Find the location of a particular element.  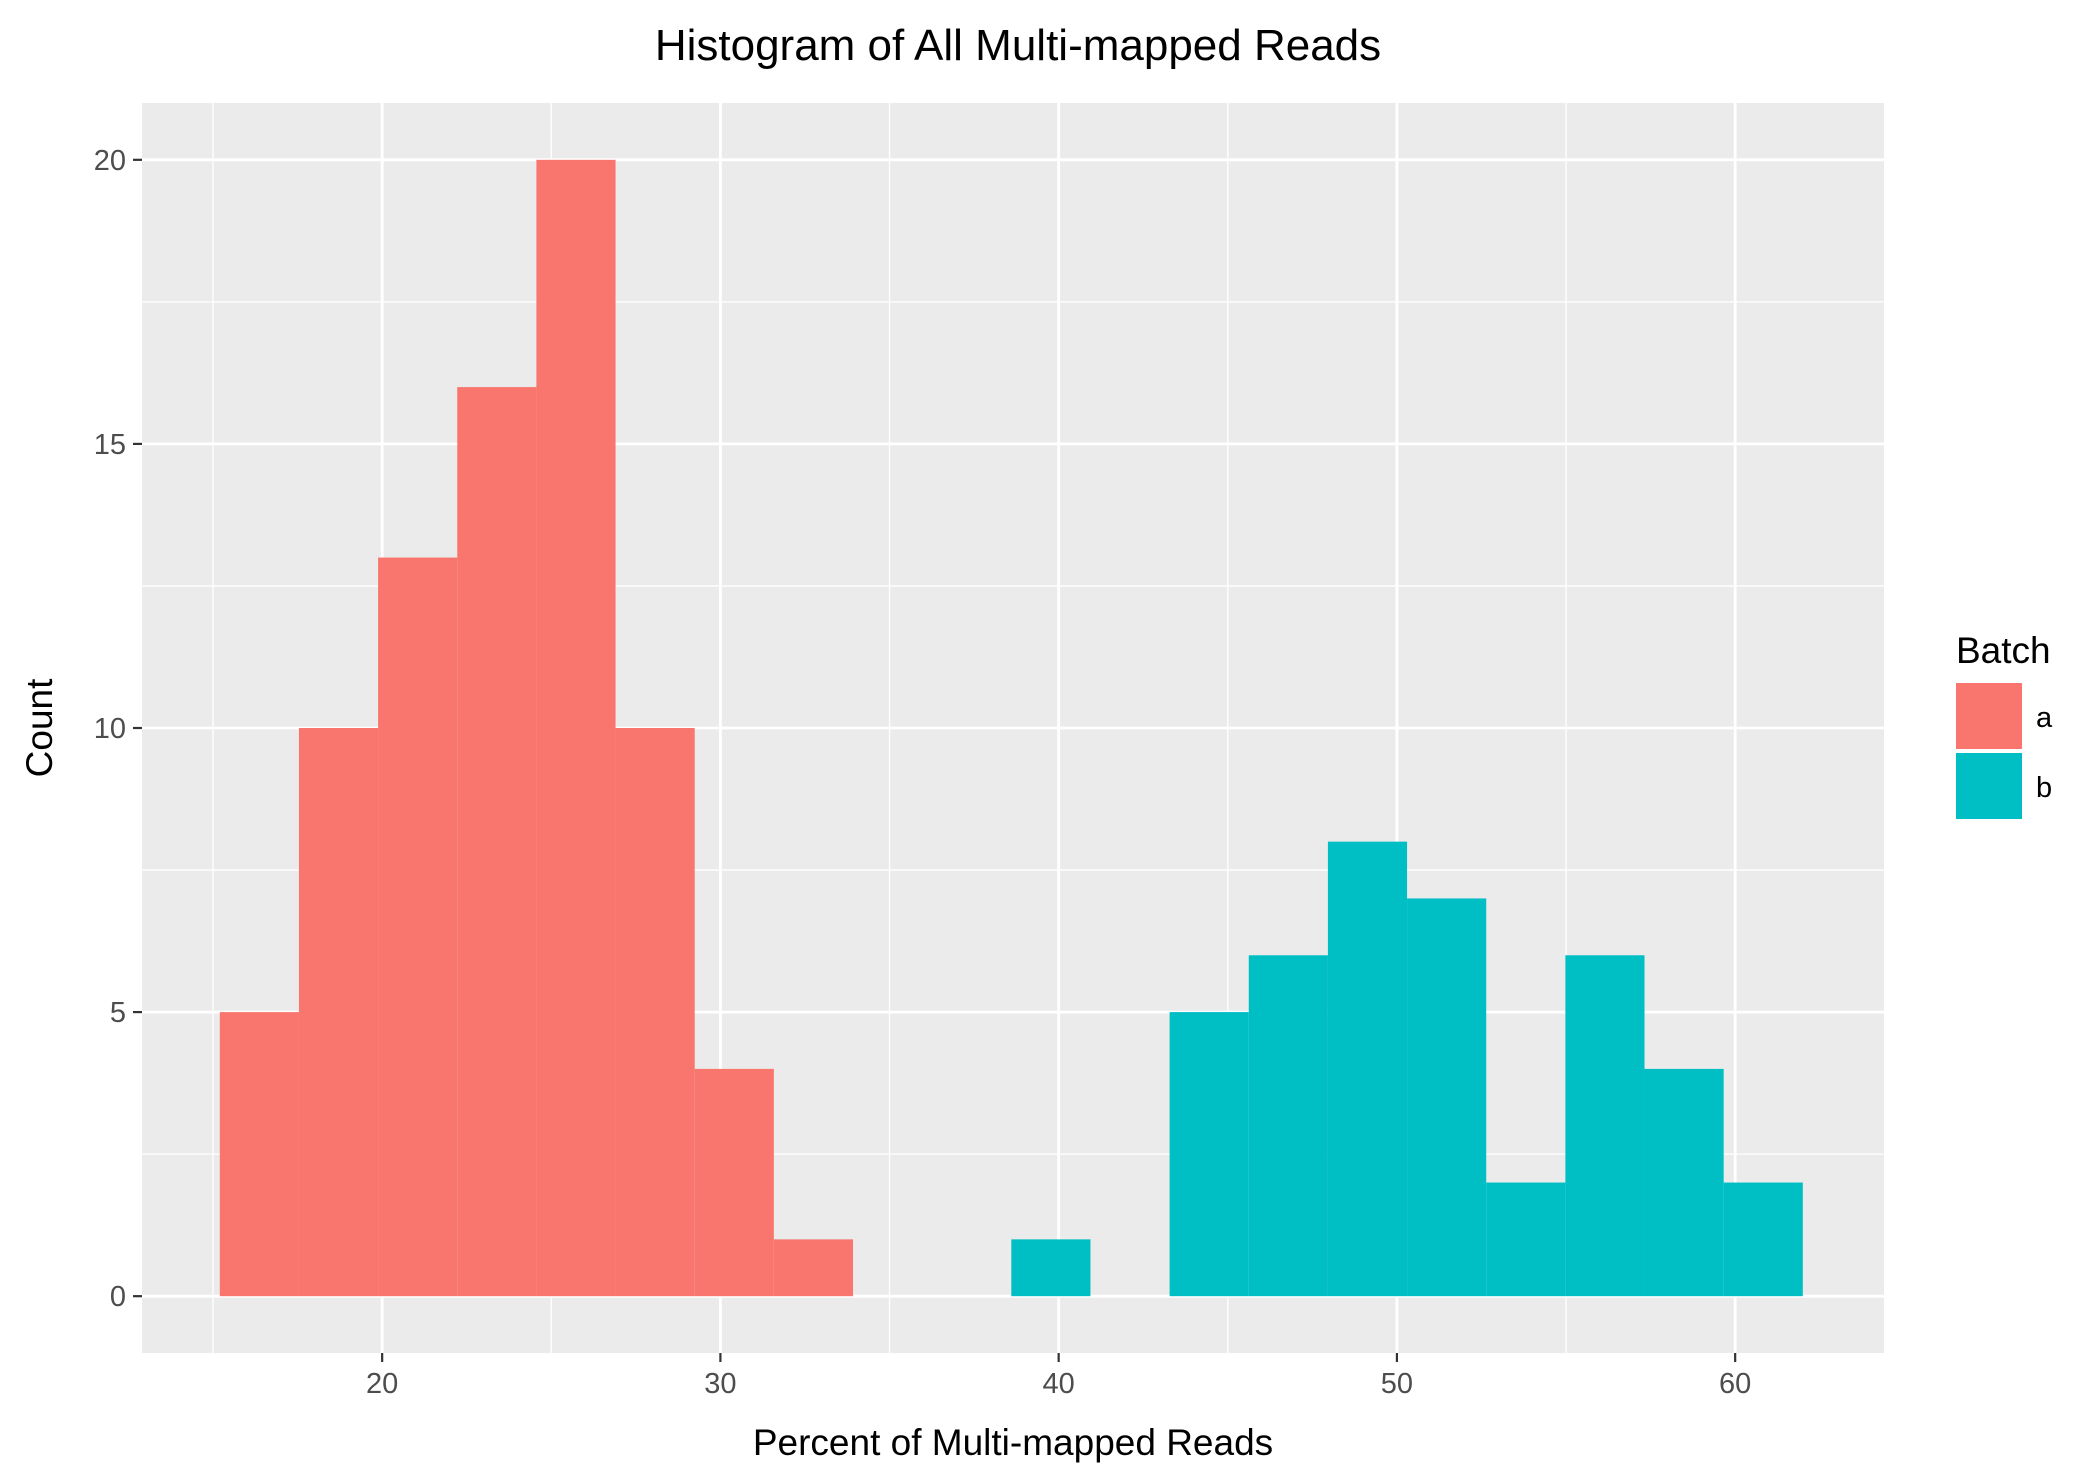

x-tick-label: 30 is located at coordinates (720, 1384).